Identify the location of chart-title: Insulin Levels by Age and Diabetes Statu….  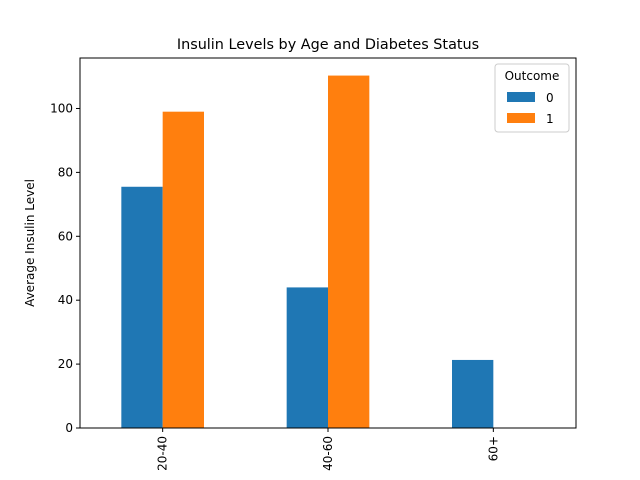
(328, 45).